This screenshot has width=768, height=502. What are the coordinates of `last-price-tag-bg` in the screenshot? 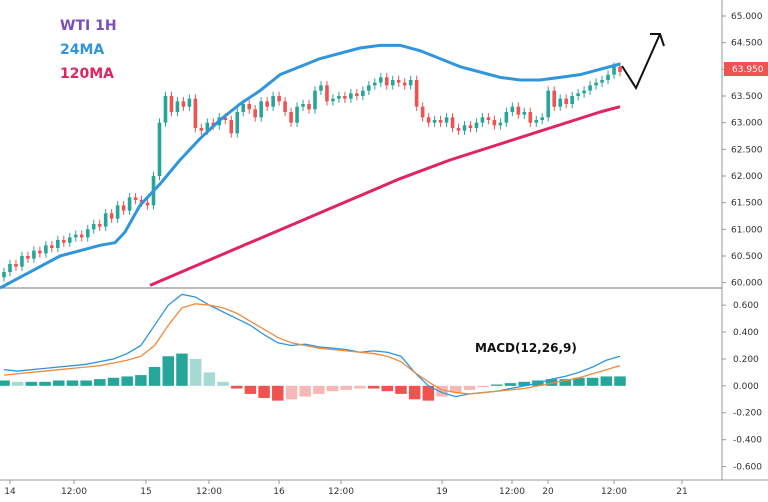 It's located at (746, 69).